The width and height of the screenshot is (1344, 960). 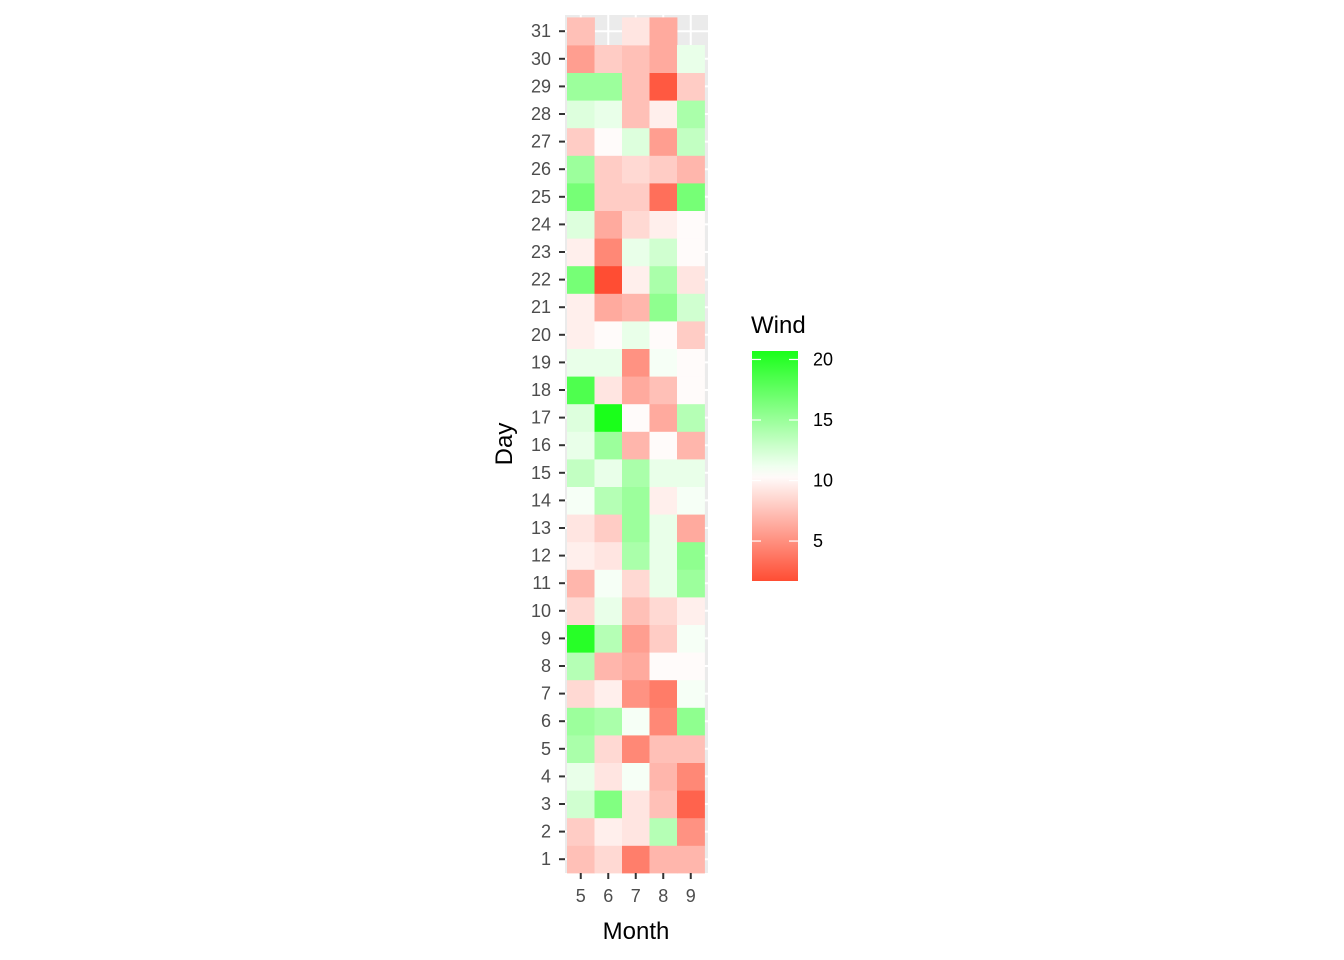 I want to click on x-tick-label: 8, so click(x=663, y=896).